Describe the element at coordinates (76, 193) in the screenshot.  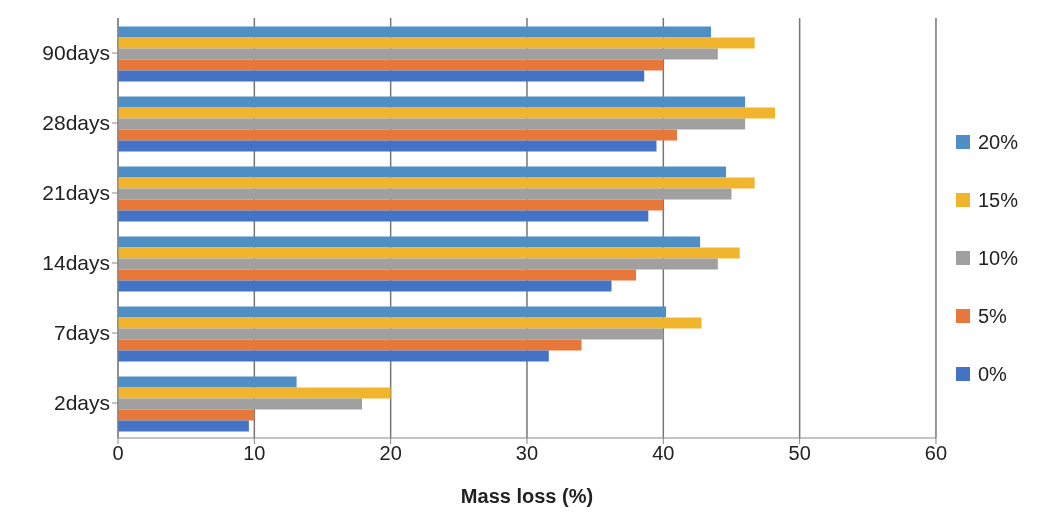
I see `y-tick-label: 21days` at that location.